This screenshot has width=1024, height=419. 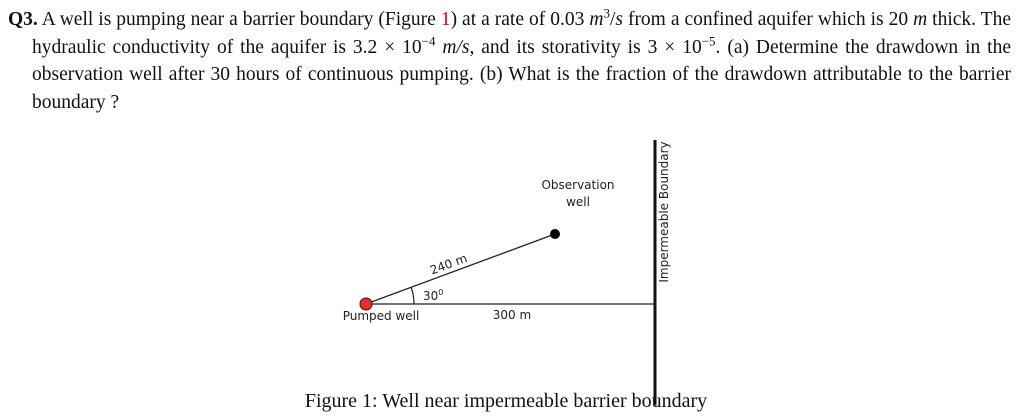 What do you see at coordinates (381, 316) in the screenshot?
I see `label: Pumped well` at bounding box center [381, 316].